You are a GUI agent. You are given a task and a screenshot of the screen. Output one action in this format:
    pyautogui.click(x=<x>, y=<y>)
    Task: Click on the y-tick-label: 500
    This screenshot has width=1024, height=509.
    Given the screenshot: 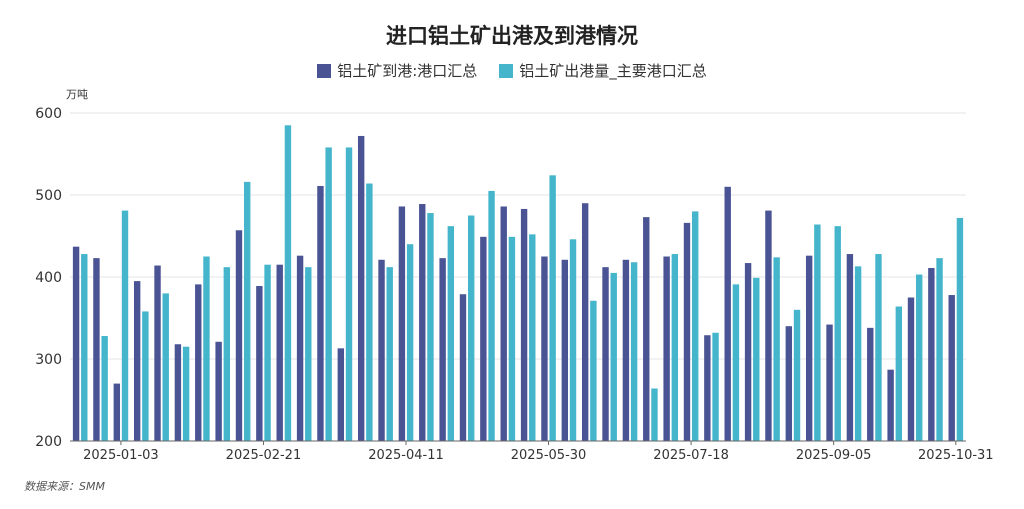 What is the action you would take?
    pyautogui.click(x=48, y=196)
    